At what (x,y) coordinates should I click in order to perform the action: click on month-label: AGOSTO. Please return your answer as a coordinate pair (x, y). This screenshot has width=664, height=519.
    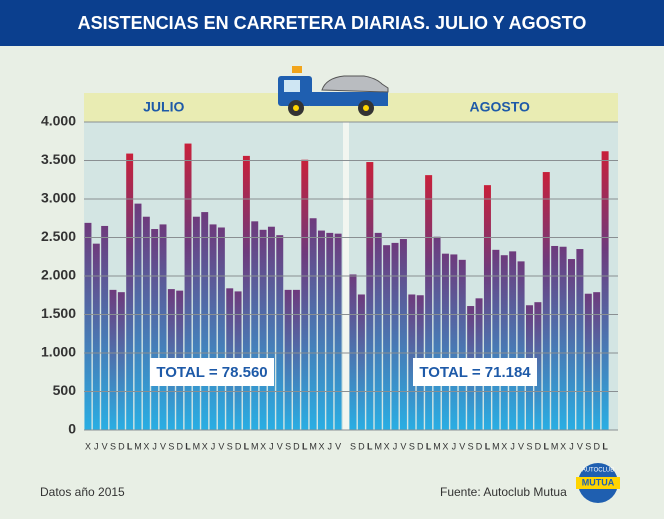
    Looking at the image, I should click on (500, 107).